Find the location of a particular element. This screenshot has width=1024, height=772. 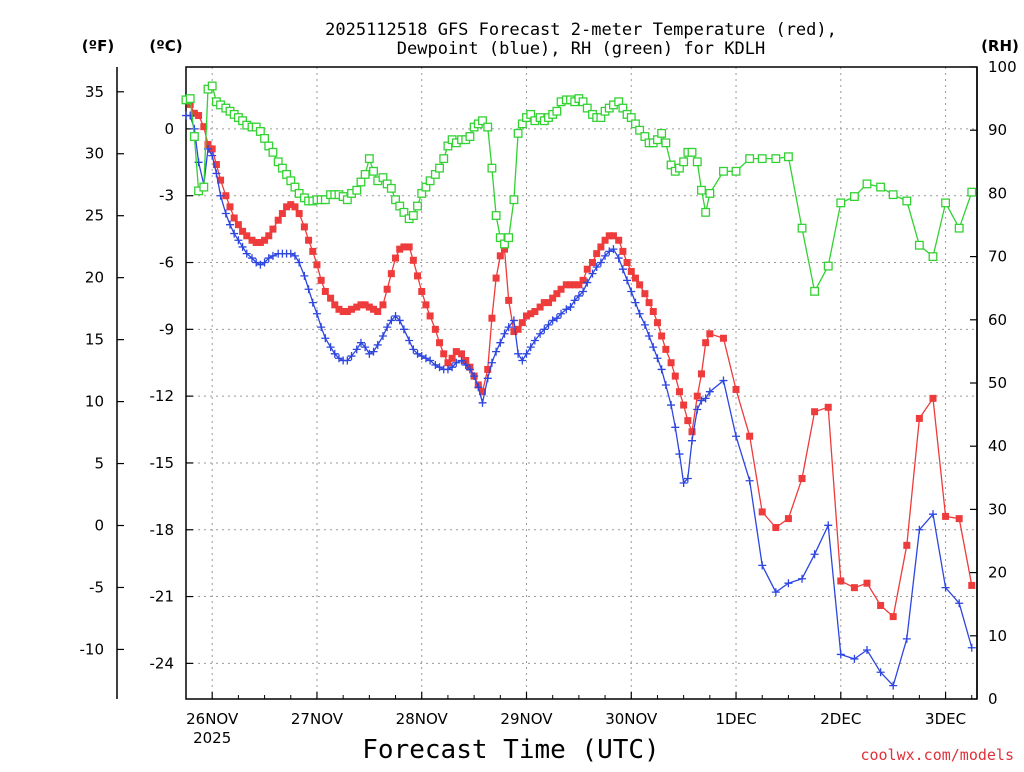

celsius-tick-label: -15 is located at coordinates (162, 463).